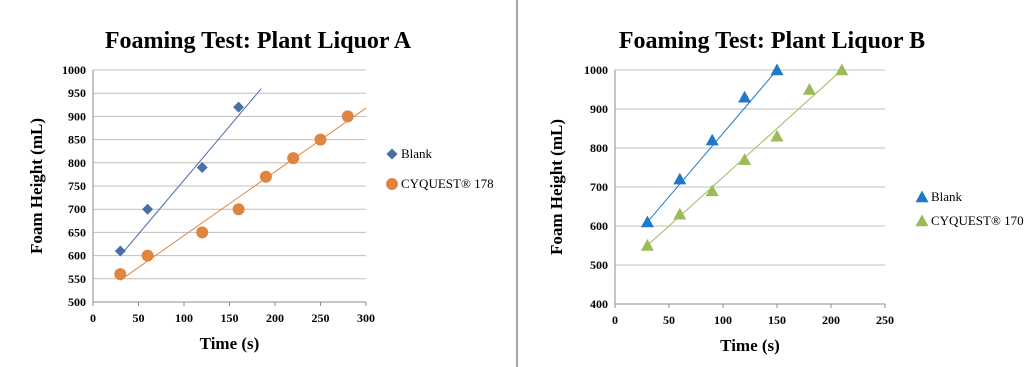 The width and height of the screenshot is (1034, 367). What do you see at coordinates (77, 279) in the screenshot?
I see `y-tick-label: 550` at bounding box center [77, 279].